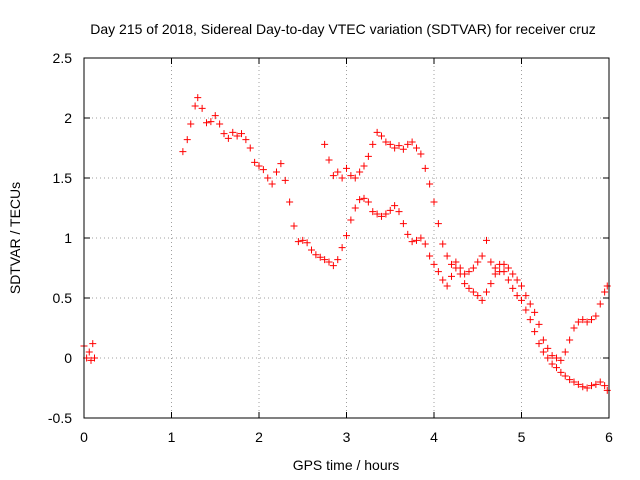 Image resolution: width=640 pixels, height=480 pixels. What do you see at coordinates (63, 298) in the screenshot?
I see `y-tick-label: 0.5` at bounding box center [63, 298].